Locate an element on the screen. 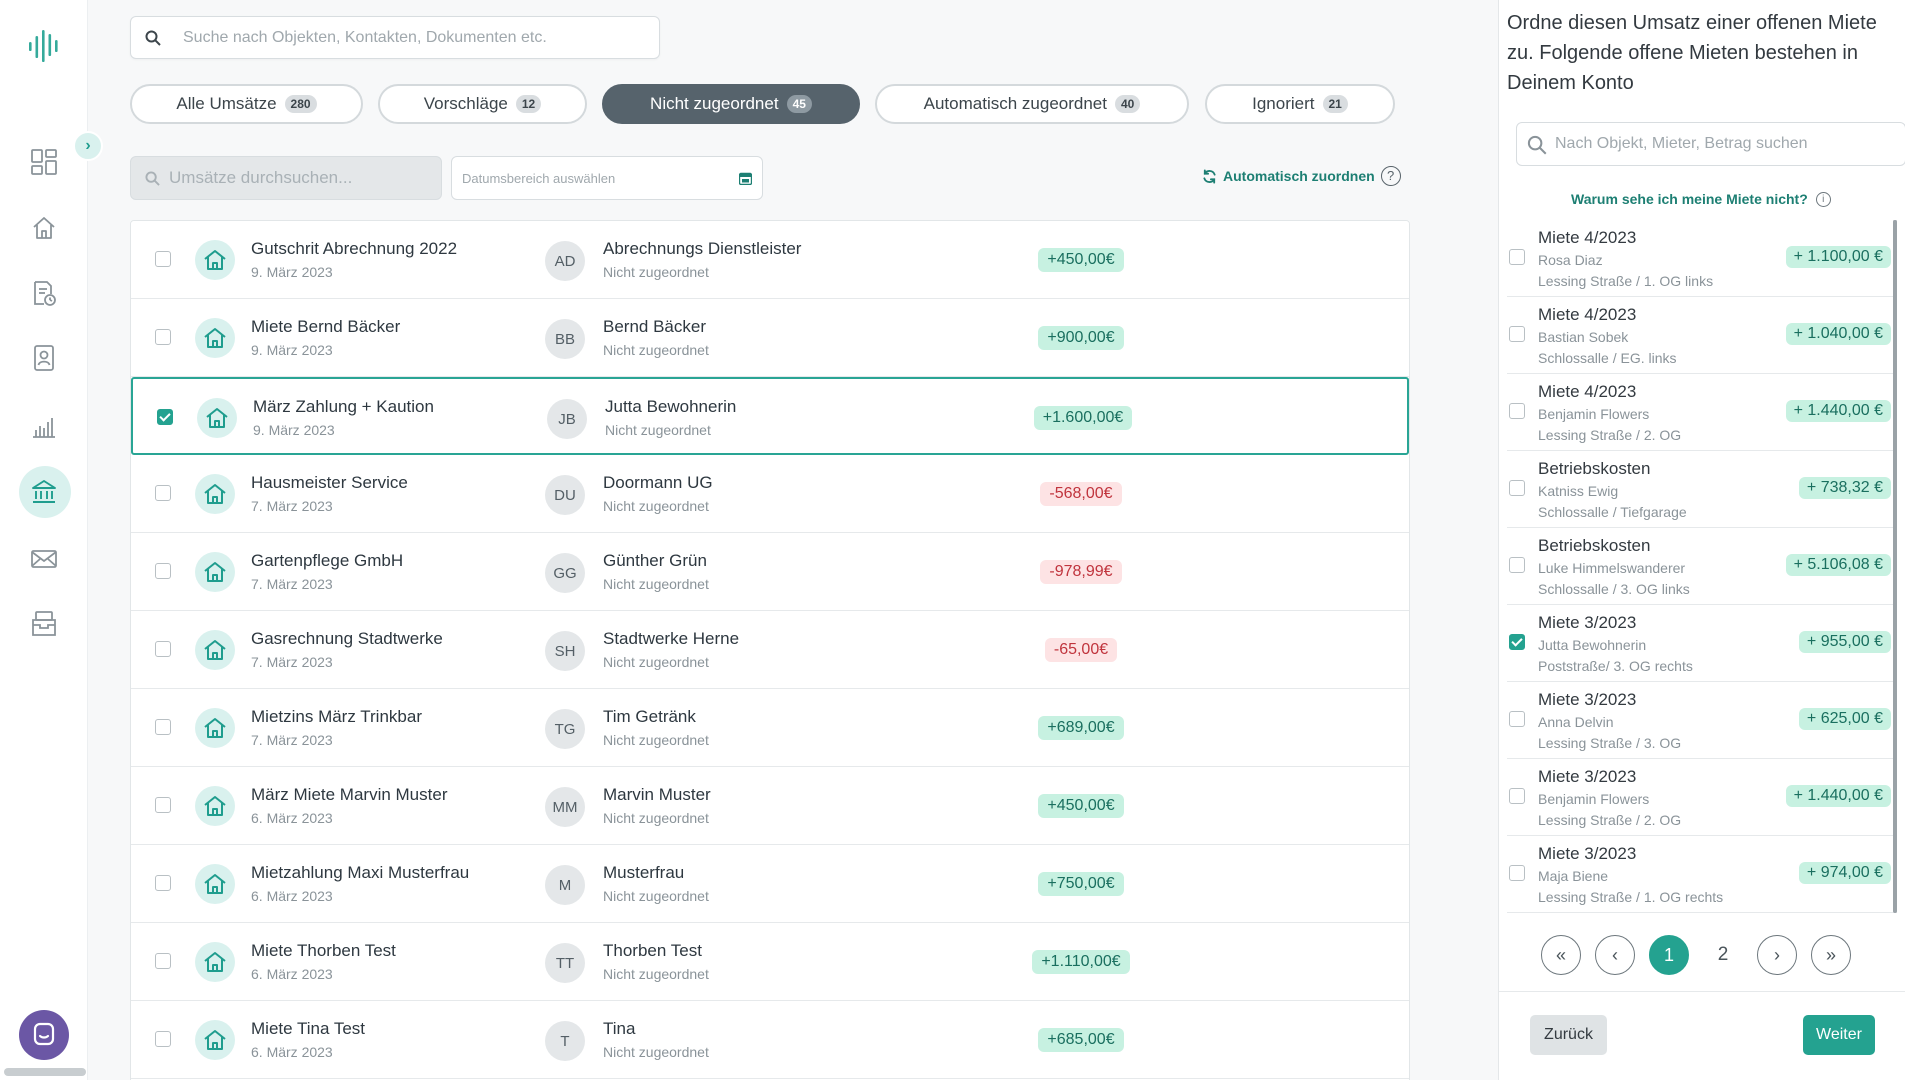 Image resolution: width=1905 pixels, height=1080 pixels. archive-icon is located at coordinates (44, 624).